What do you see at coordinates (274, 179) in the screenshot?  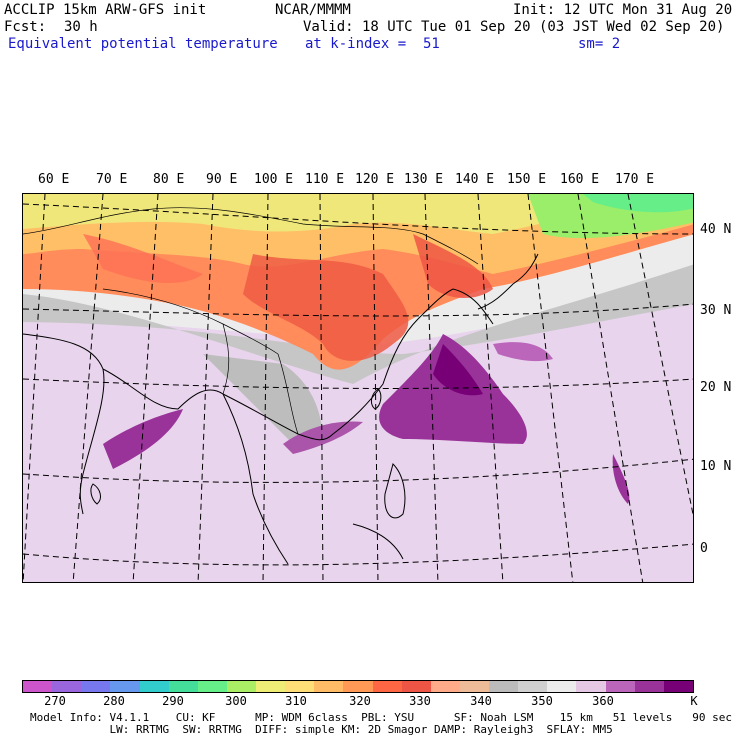 I see `lon-label-100e: 100 E` at bounding box center [274, 179].